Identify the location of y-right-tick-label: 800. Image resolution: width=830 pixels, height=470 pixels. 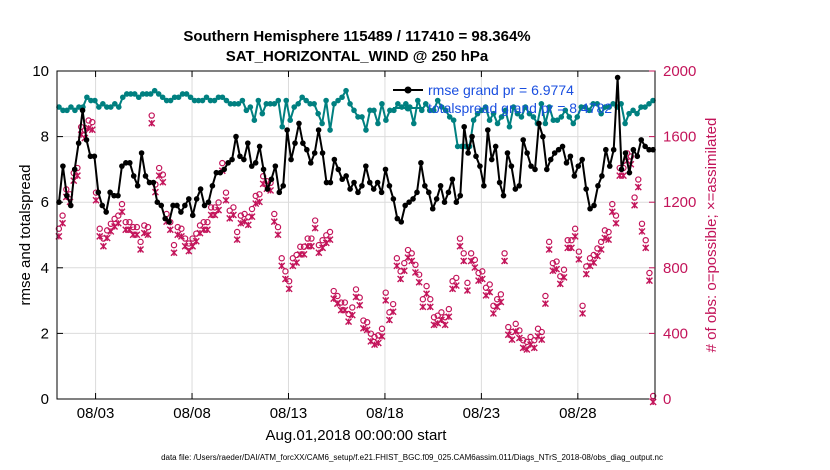
(675, 268).